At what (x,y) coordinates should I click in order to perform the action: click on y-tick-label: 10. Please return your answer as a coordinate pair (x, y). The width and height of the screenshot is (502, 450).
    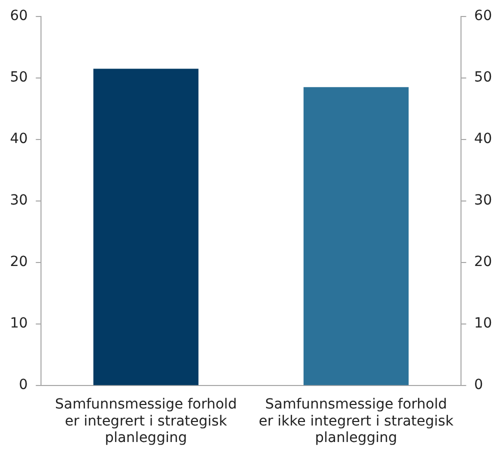
    Looking at the image, I should click on (19, 324).